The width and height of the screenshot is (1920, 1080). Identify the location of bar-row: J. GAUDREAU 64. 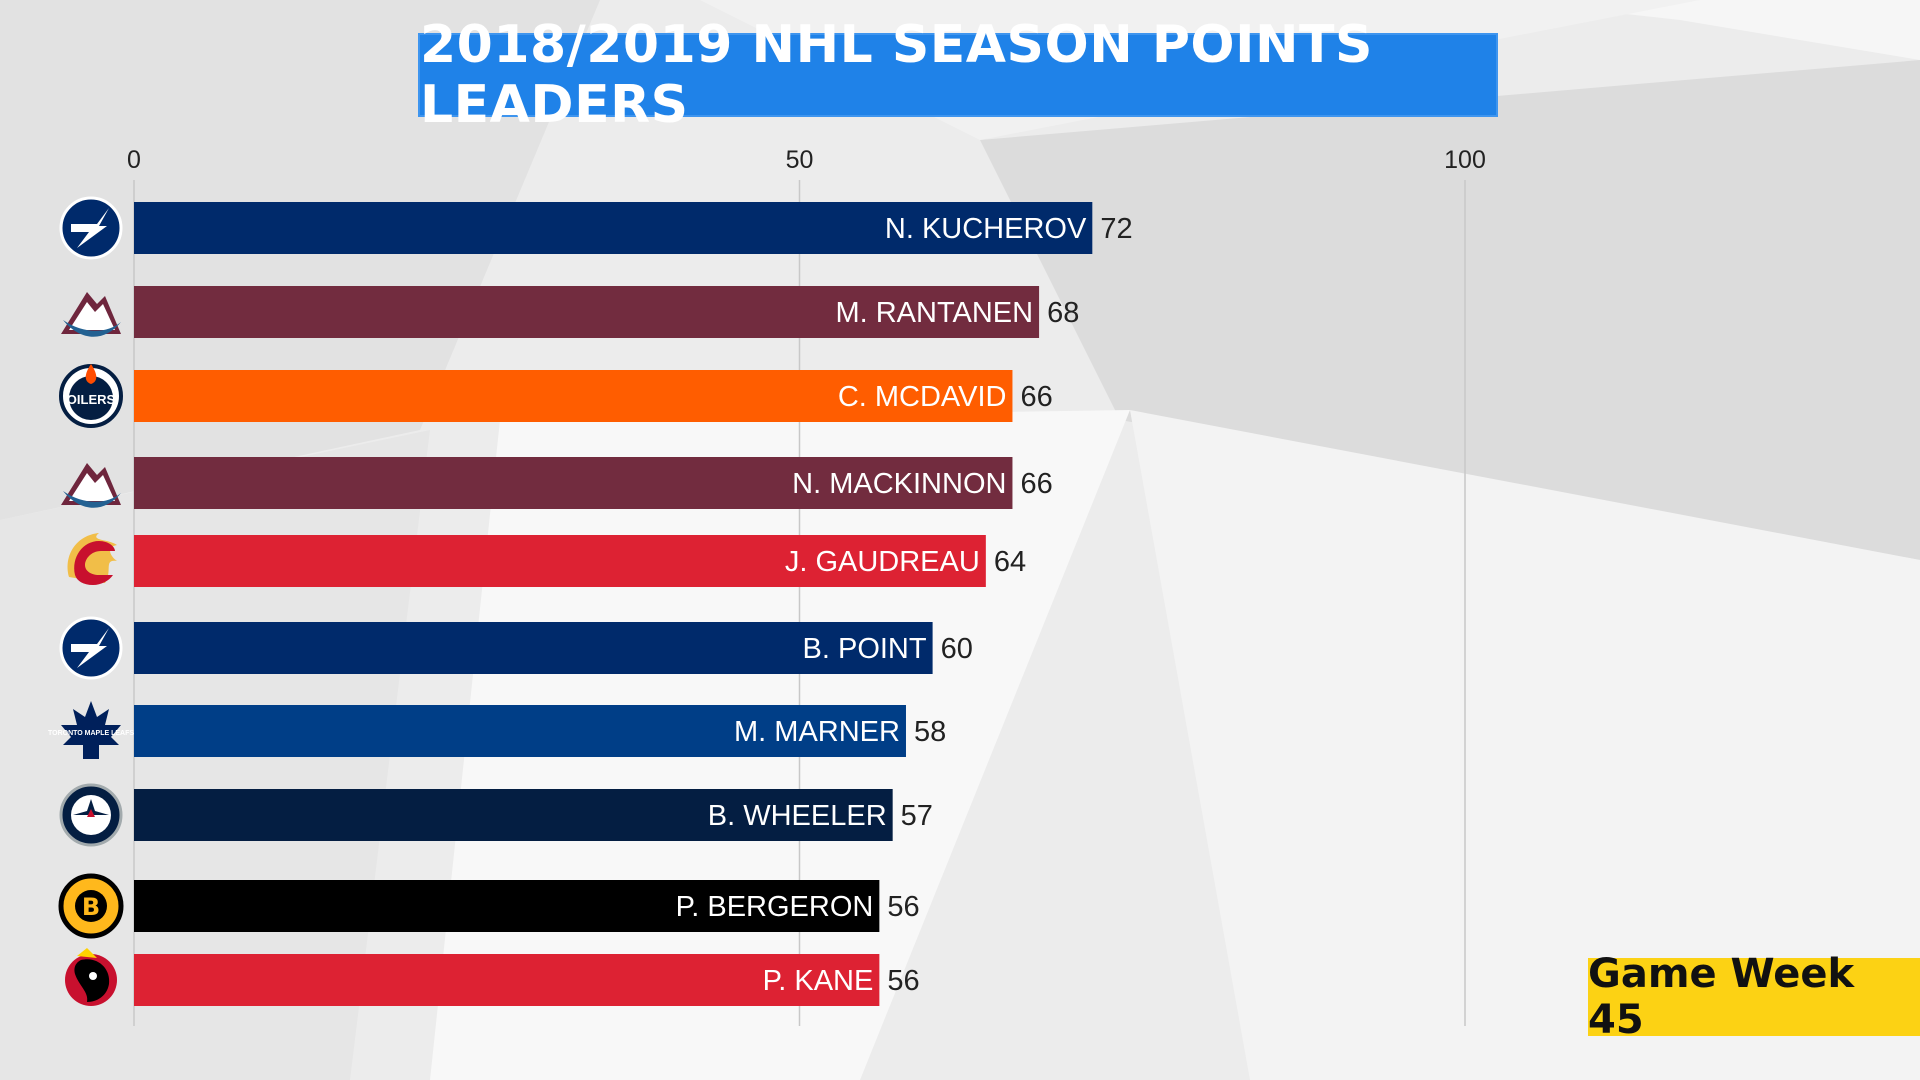
(580, 561).